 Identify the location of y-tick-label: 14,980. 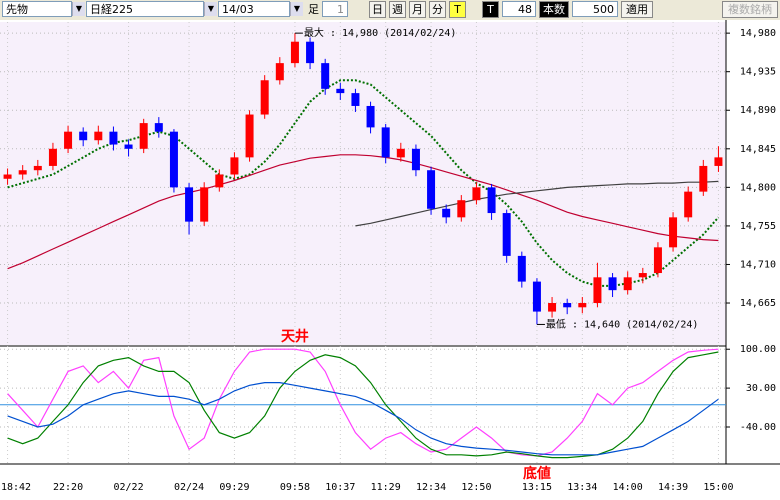
(758, 33).